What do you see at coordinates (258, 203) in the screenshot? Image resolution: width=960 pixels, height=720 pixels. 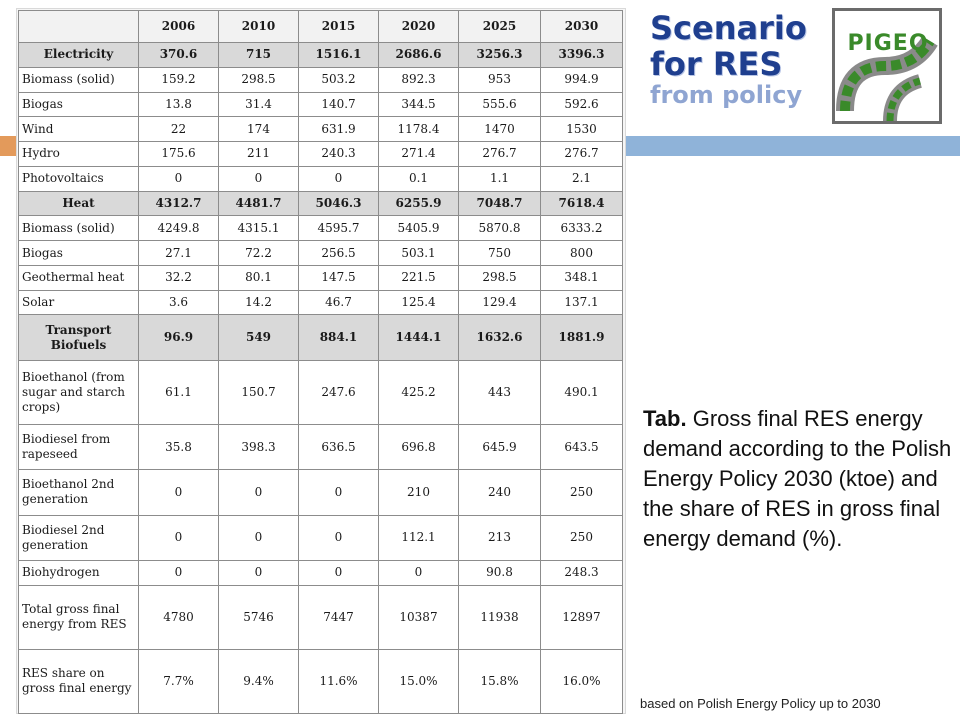 I see `table-cell: 4481.7` at bounding box center [258, 203].